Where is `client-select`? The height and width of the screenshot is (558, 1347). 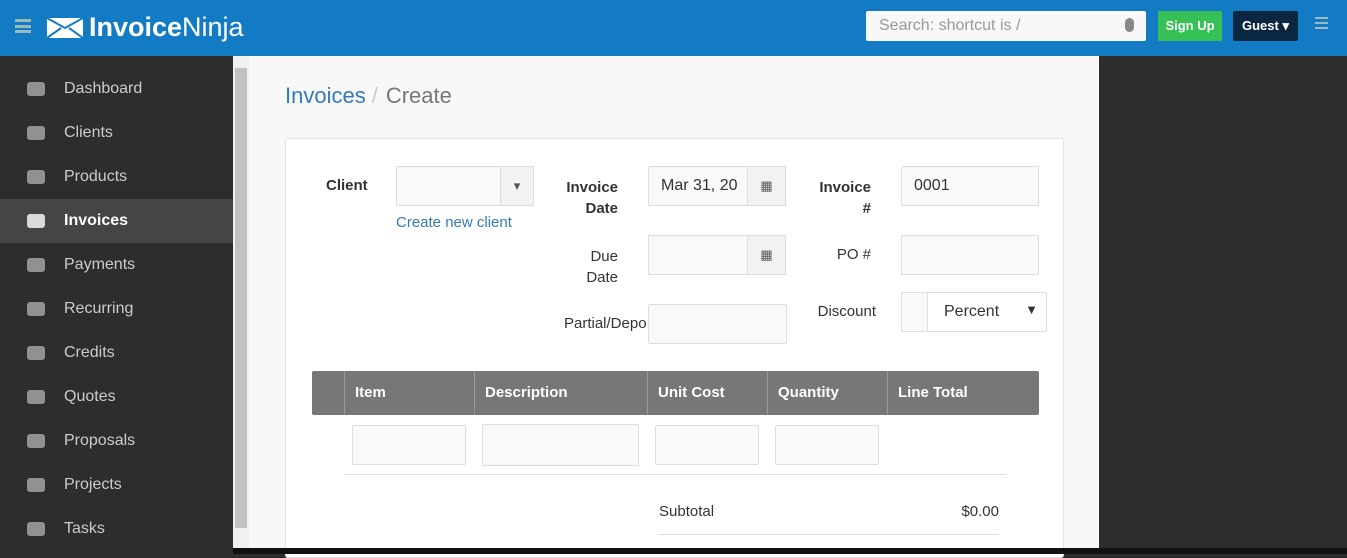
client-select is located at coordinates (448, 186).